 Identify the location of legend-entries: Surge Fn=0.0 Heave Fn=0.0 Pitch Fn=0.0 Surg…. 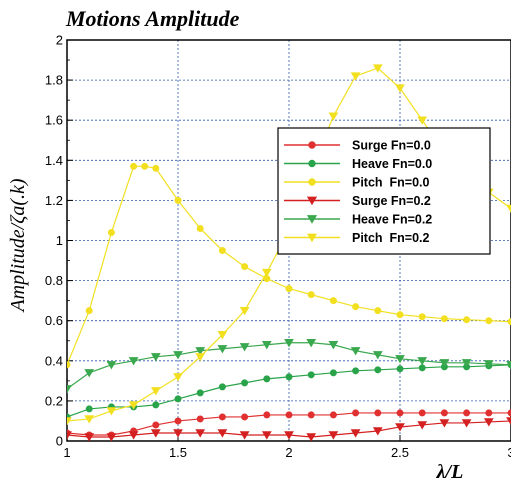
(358, 192).